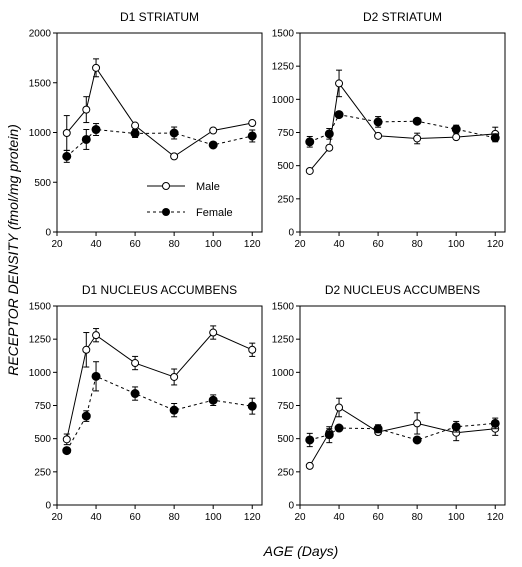 The image size is (522, 567). I want to click on d2-nucleus-accumbens-x-tick-label: 100, so click(456, 517).